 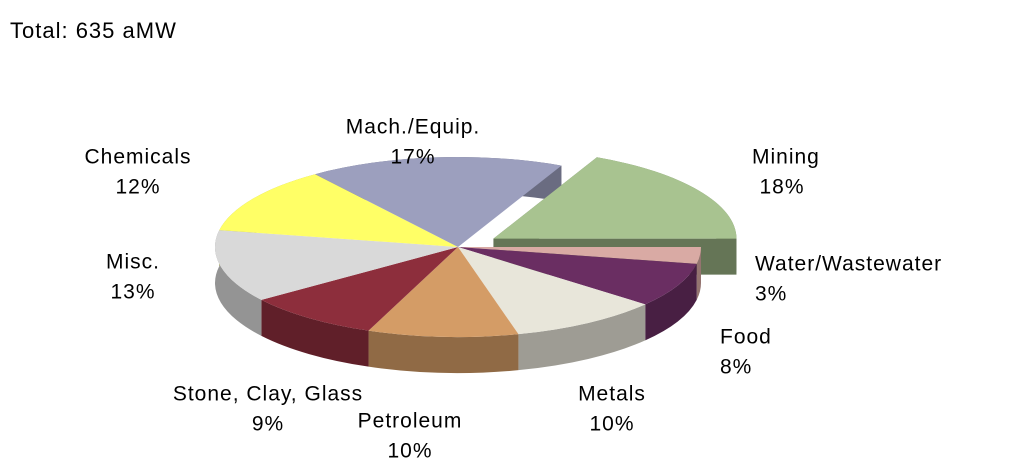 I want to click on slice-value-label: 18%, so click(x=781, y=187).